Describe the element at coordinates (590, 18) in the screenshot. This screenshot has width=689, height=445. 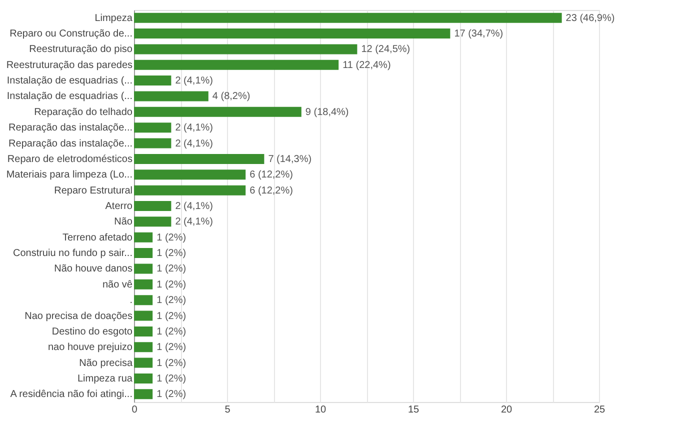
I see `data-label: 23 (46,9%)` at that location.